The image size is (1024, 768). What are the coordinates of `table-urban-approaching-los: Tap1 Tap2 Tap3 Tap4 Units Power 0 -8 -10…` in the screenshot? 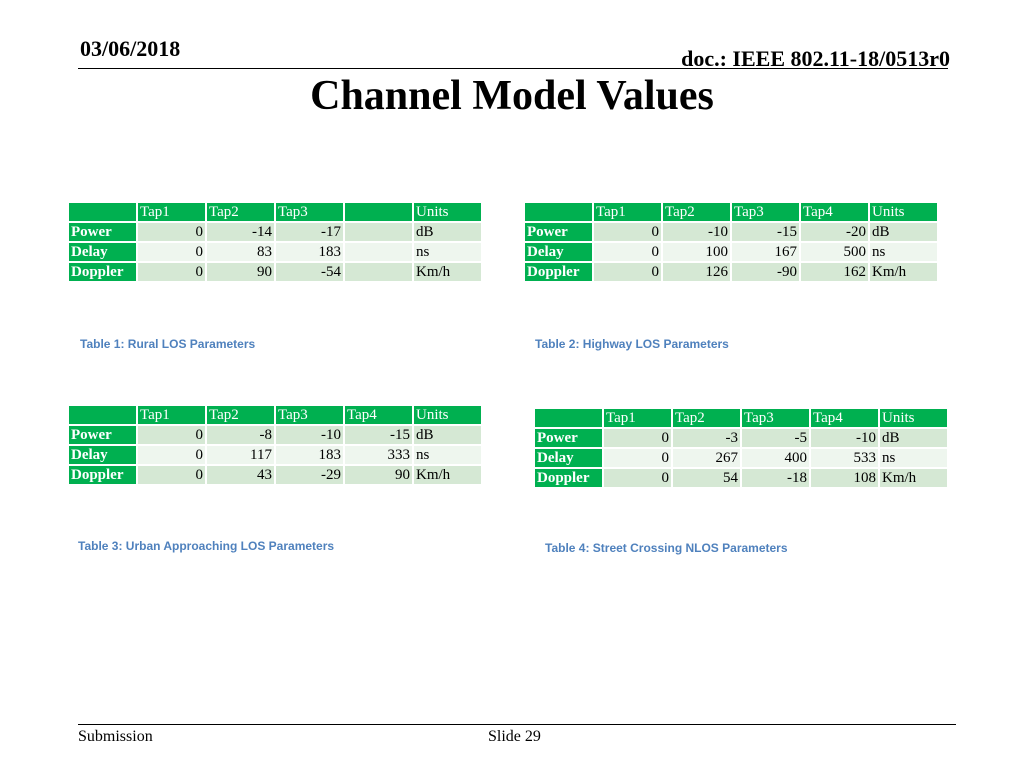 It's located at (275, 445).